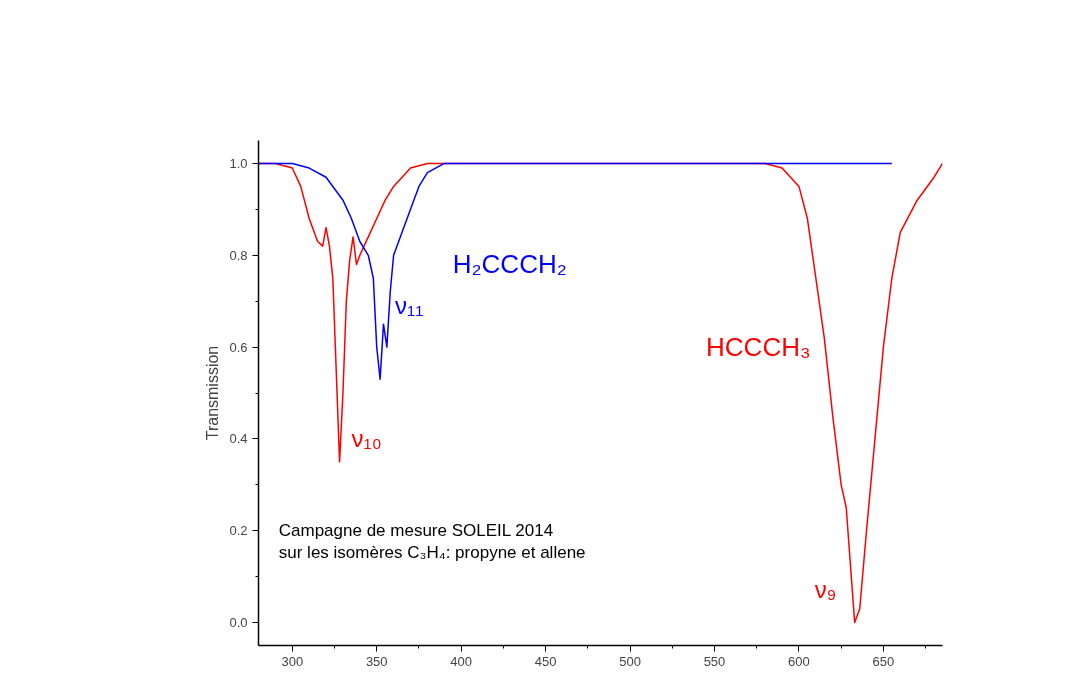 This screenshot has width=1070, height=694. What do you see at coordinates (238, 347) in the screenshot?
I see `y-tick-label: 0.6` at bounding box center [238, 347].